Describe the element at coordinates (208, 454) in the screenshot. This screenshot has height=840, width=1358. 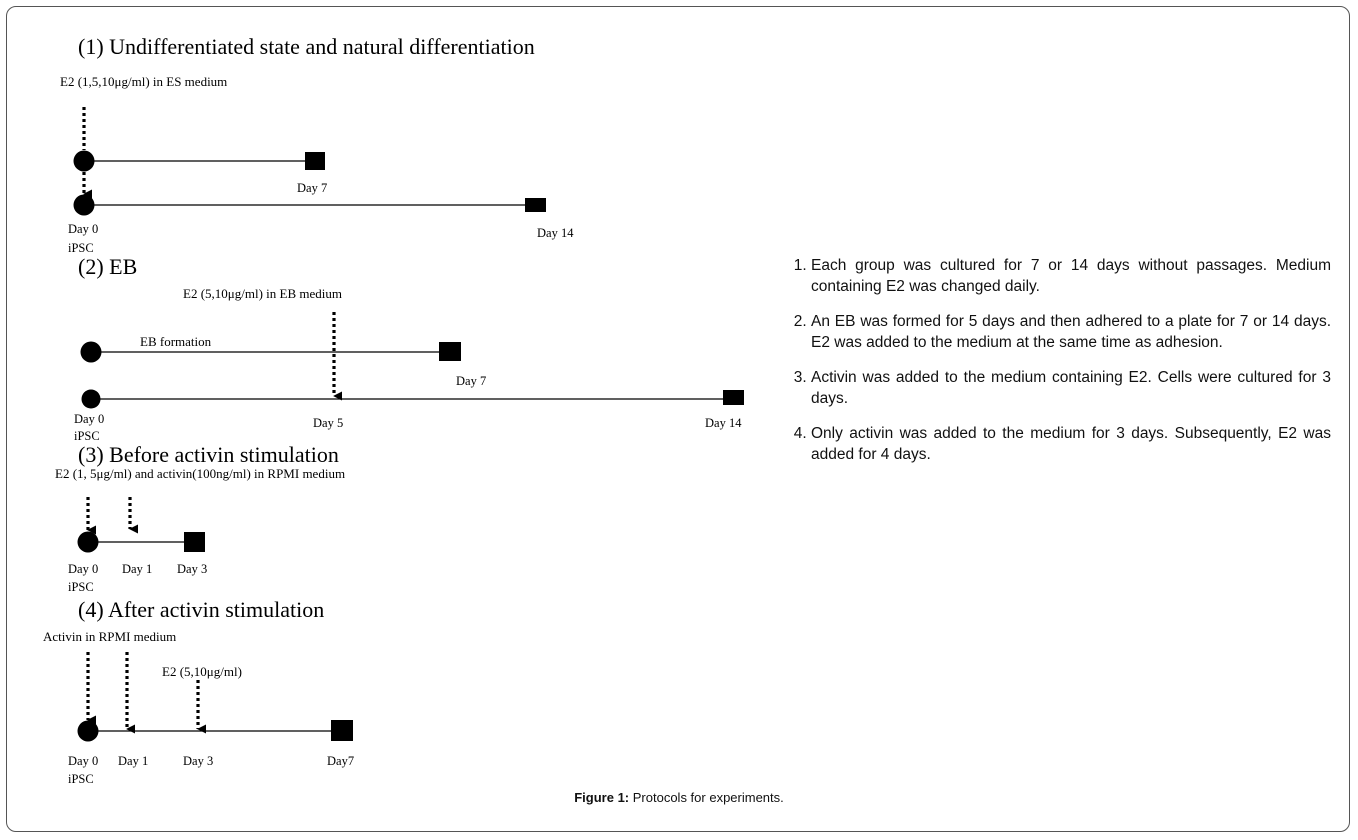
I see `section-3-heading: (3) Before activin stimulation` at that location.